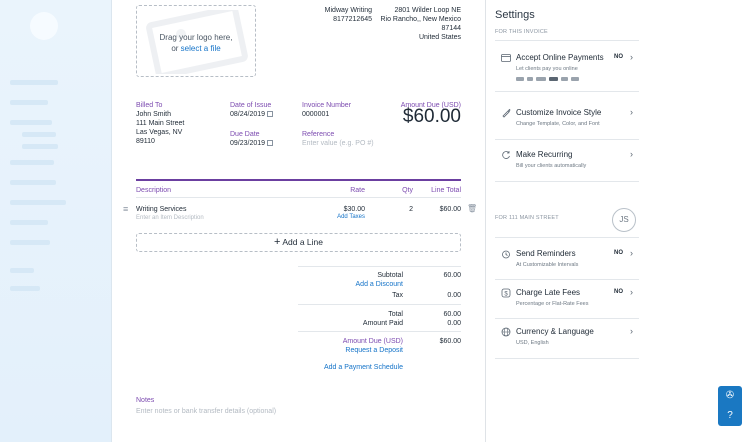  Describe the element at coordinates (382, 323) in the screenshot. I see `amount-paid-label: Amount Paid` at that location.